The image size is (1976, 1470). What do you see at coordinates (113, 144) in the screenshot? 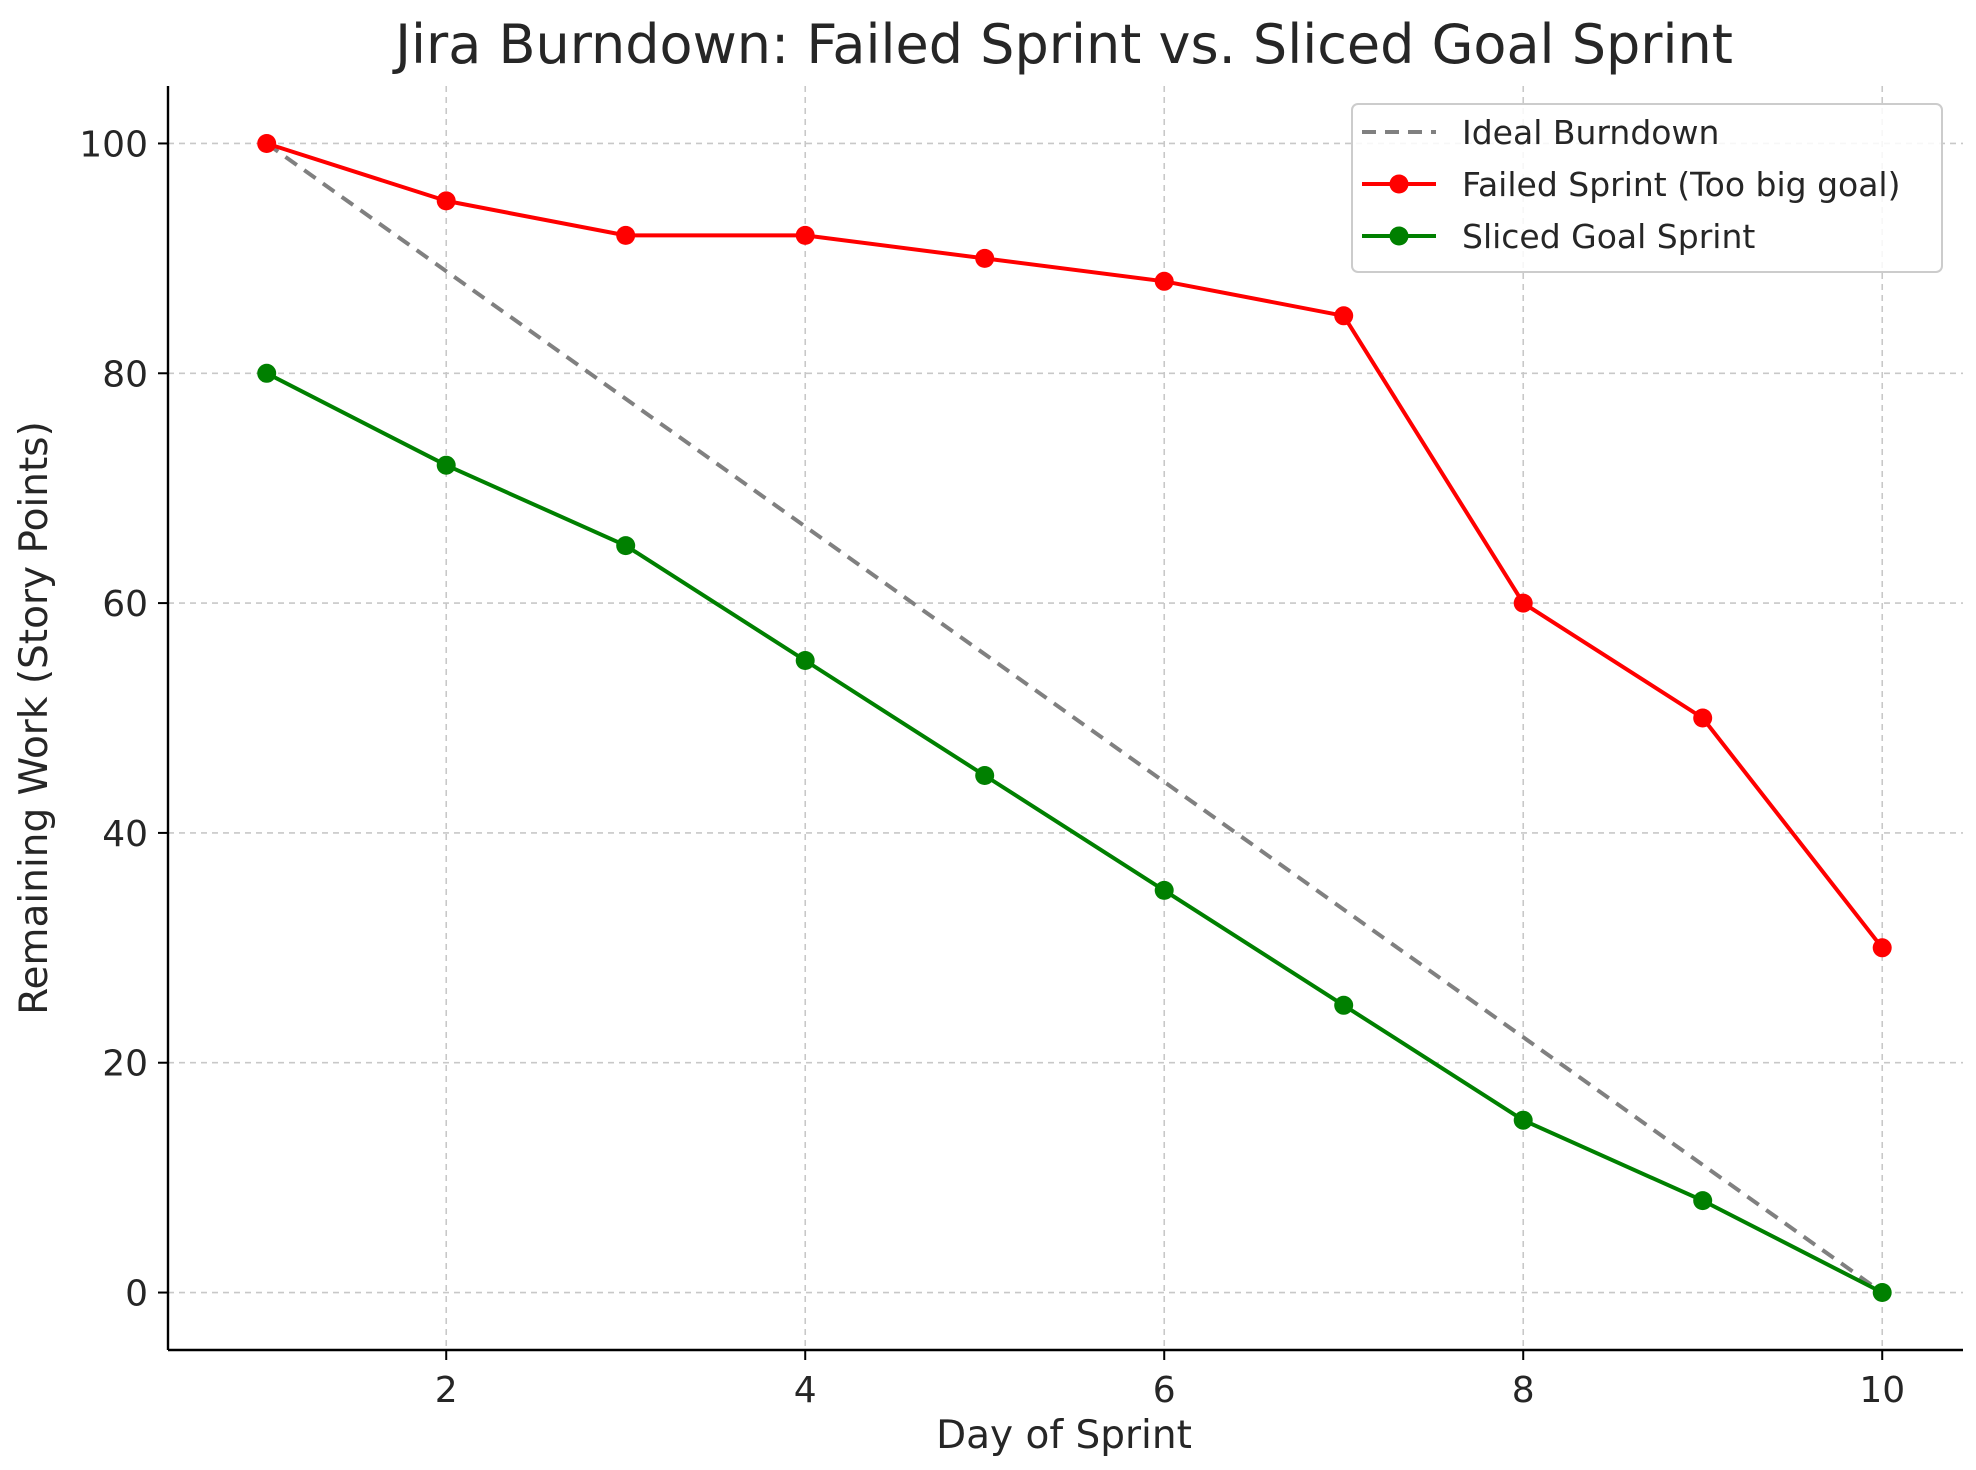
I see `y-tick-label: 100` at bounding box center [113, 144].